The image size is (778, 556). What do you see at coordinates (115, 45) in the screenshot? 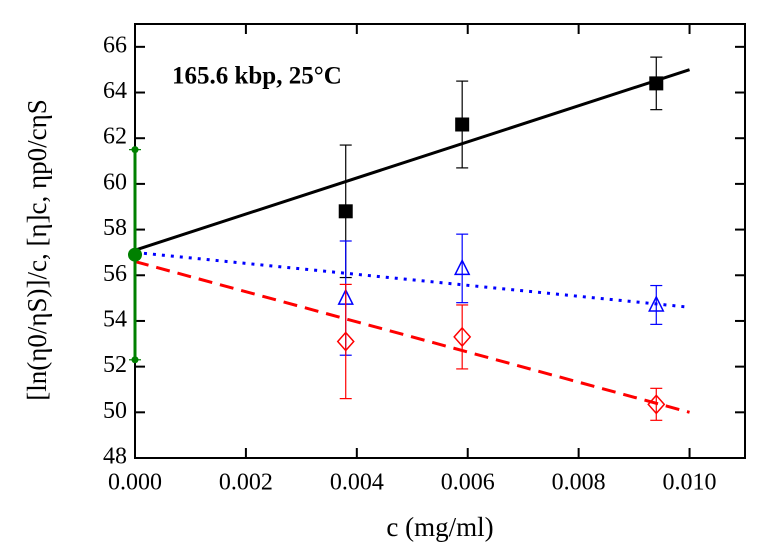
I see `y-tick-label: 66` at bounding box center [115, 45].